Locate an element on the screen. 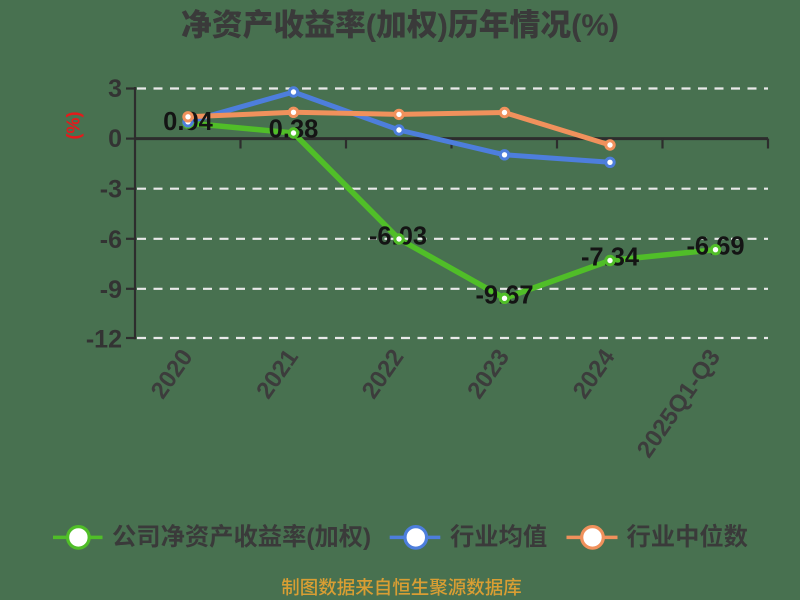  svg-text: -9 is located at coordinates (111, 290).